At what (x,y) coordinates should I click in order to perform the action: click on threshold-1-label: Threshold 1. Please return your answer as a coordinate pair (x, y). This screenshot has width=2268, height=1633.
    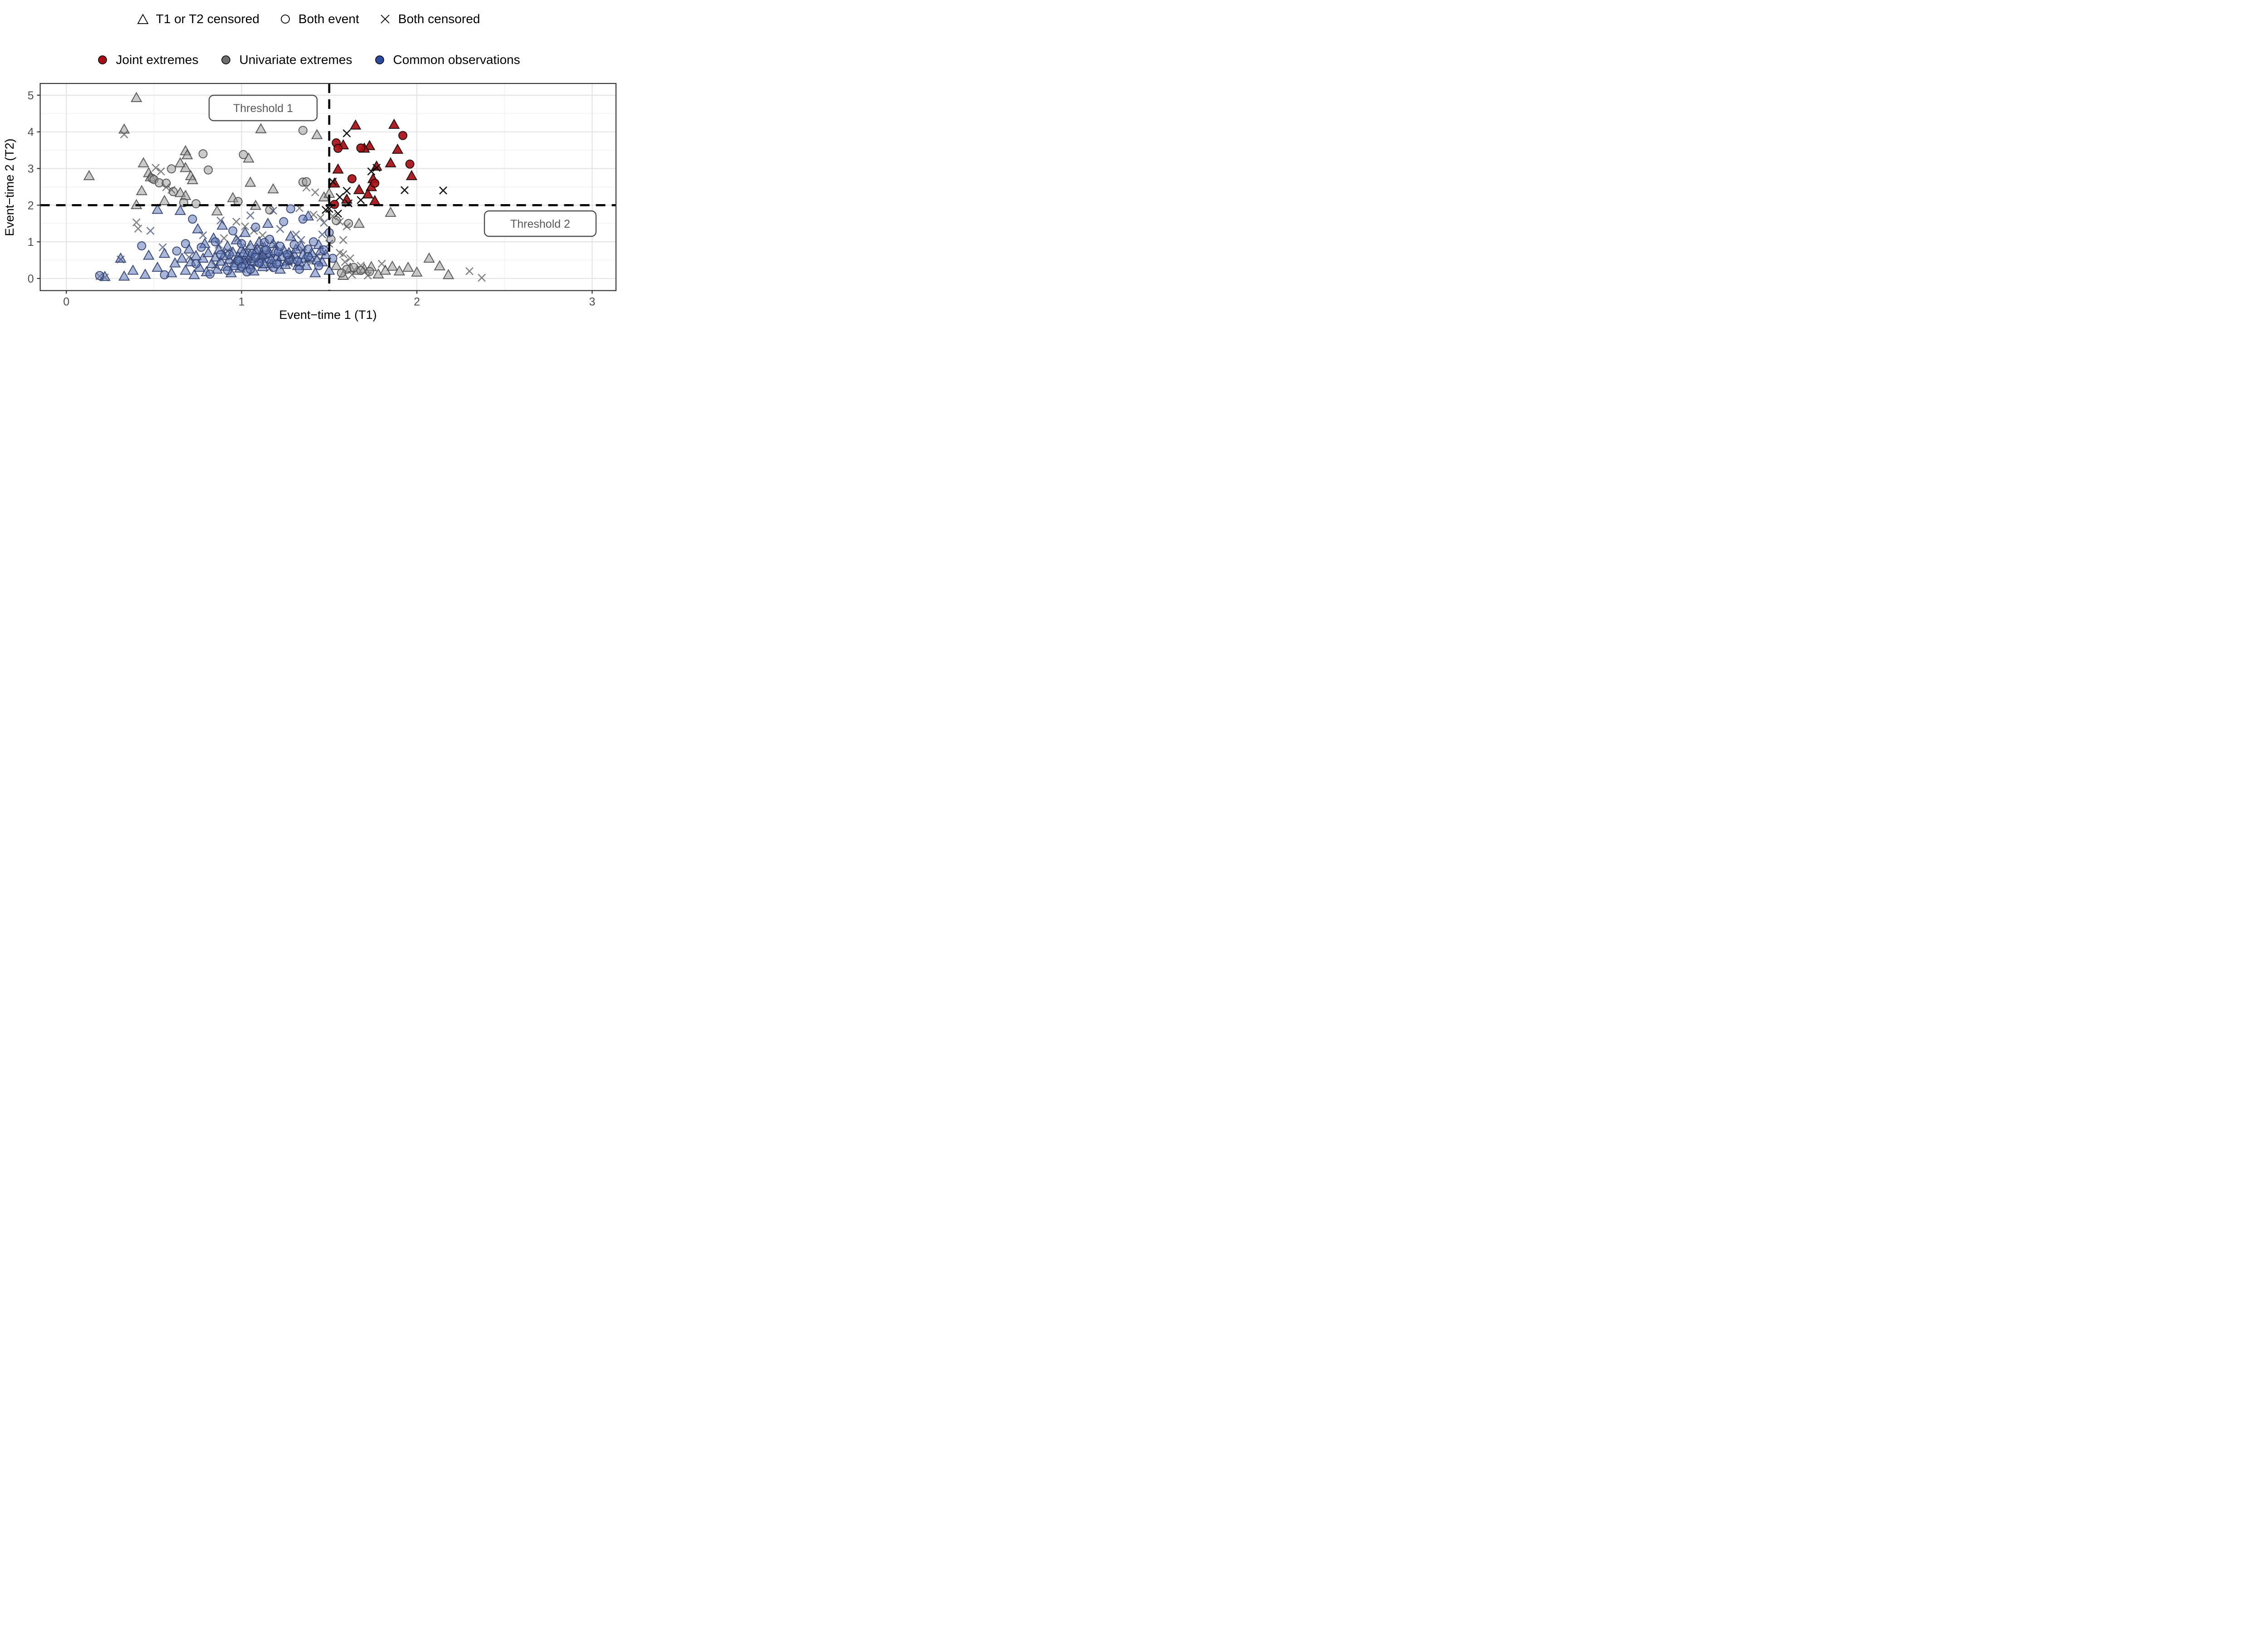
    Looking at the image, I should click on (263, 108).